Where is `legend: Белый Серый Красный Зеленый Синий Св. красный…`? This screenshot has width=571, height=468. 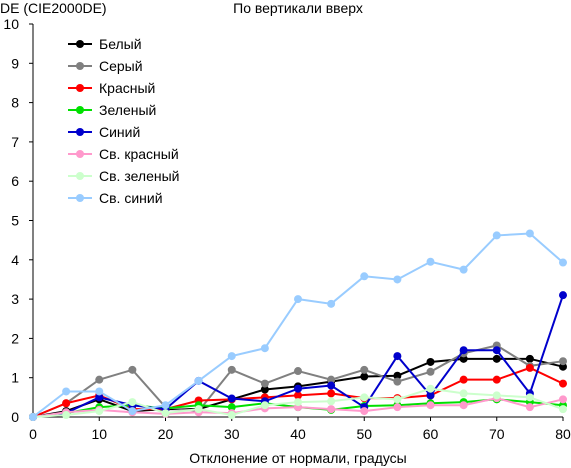 legend: Белый Серый Красный Зеленый Синий Св. красный… is located at coordinates (123, 121).